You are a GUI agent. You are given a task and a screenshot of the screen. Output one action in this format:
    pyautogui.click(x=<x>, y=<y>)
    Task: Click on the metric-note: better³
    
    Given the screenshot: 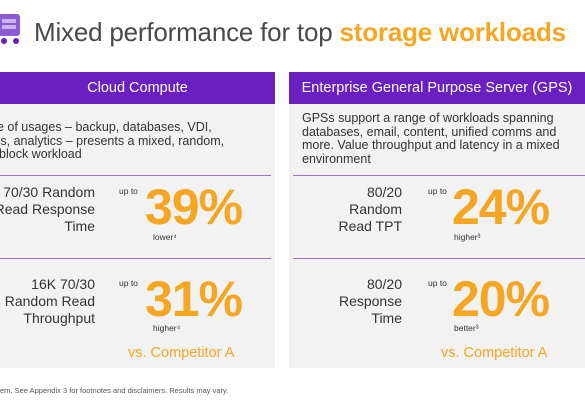 What is the action you would take?
    pyautogui.click(x=466, y=328)
    